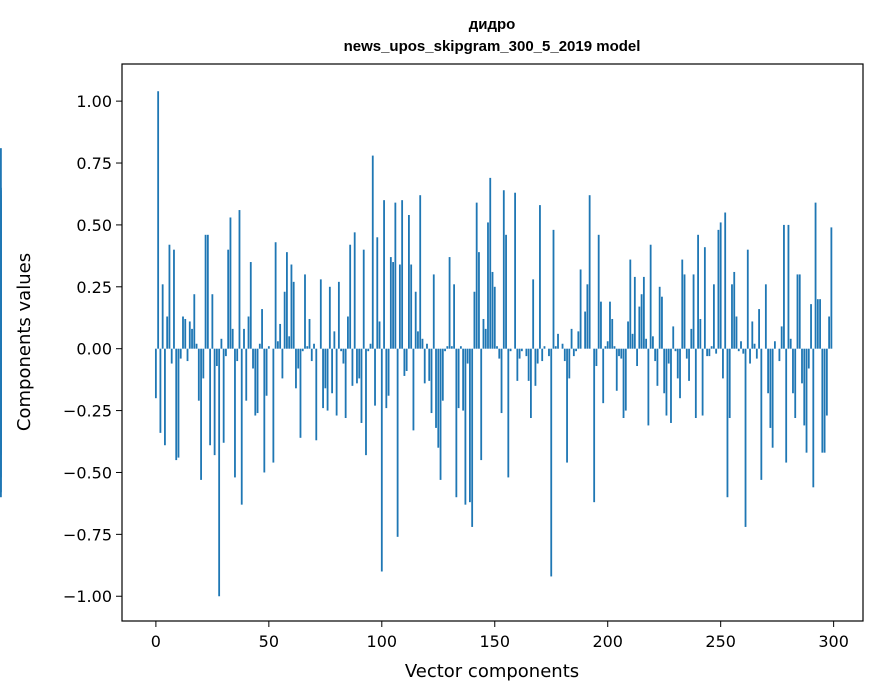 Image resolution: width=880 pixels, height=696 pixels. Describe the element at coordinates (94, 287) in the screenshot. I see `y-tick-label: 0.25` at that location.